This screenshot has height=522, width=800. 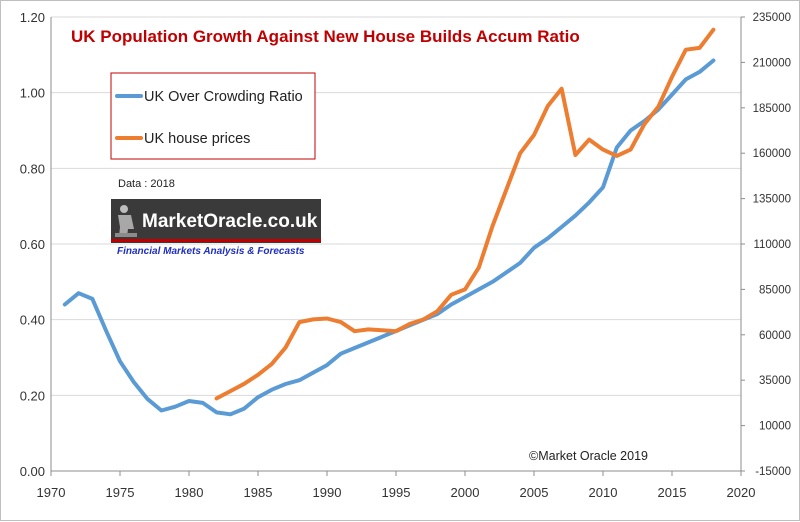 I want to click on y-right-tick-label: 160000, so click(x=772, y=154).